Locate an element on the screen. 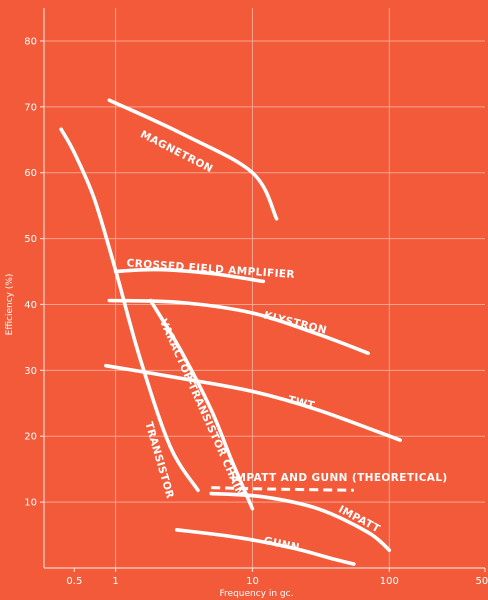 Image resolution: width=488 pixels, height=600 pixels. series-label-gunn: GUNN is located at coordinates (282, 544).